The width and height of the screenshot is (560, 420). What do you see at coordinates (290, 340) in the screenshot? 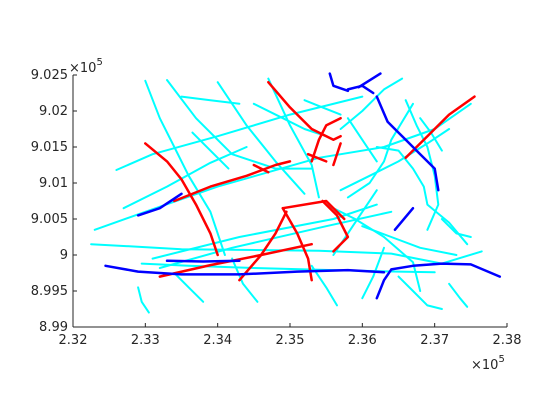
I see `x-tick-label: 2.35` at bounding box center [290, 340].